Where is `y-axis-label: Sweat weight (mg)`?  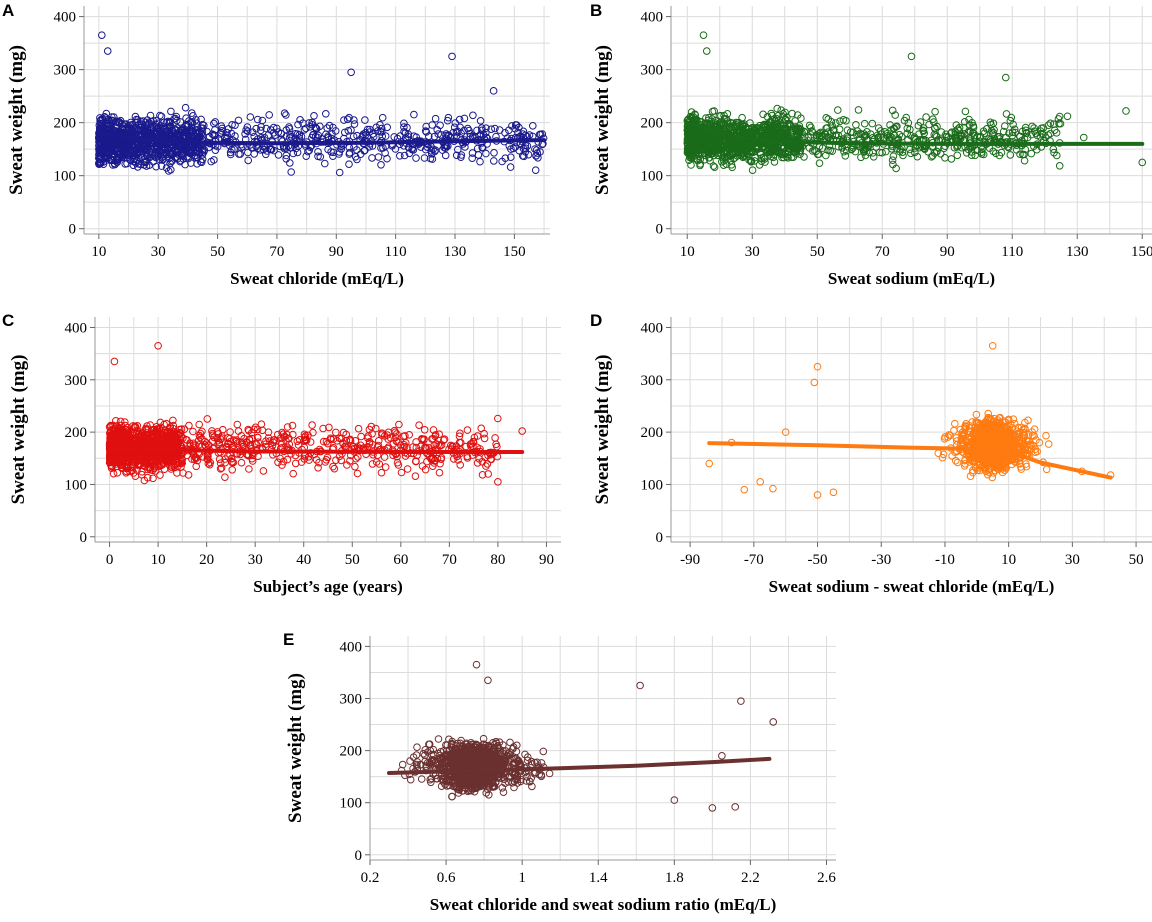
y-axis-label: Sweat weight (mg) is located at coordinates (16, 120).